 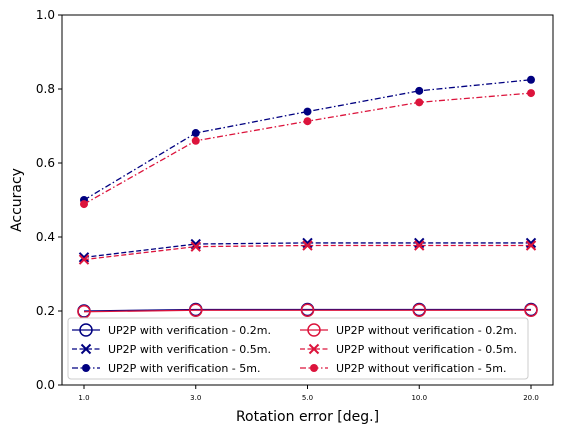 I want to click on legend-item: UP2P with verification - 0.2m., so click(x=171, y=330).